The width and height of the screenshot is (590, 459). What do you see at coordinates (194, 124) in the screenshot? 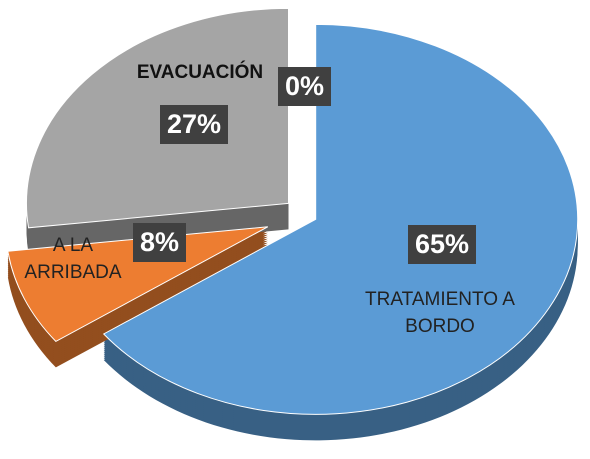
I see `value-label: 27%` at bounding box center [194, 124].